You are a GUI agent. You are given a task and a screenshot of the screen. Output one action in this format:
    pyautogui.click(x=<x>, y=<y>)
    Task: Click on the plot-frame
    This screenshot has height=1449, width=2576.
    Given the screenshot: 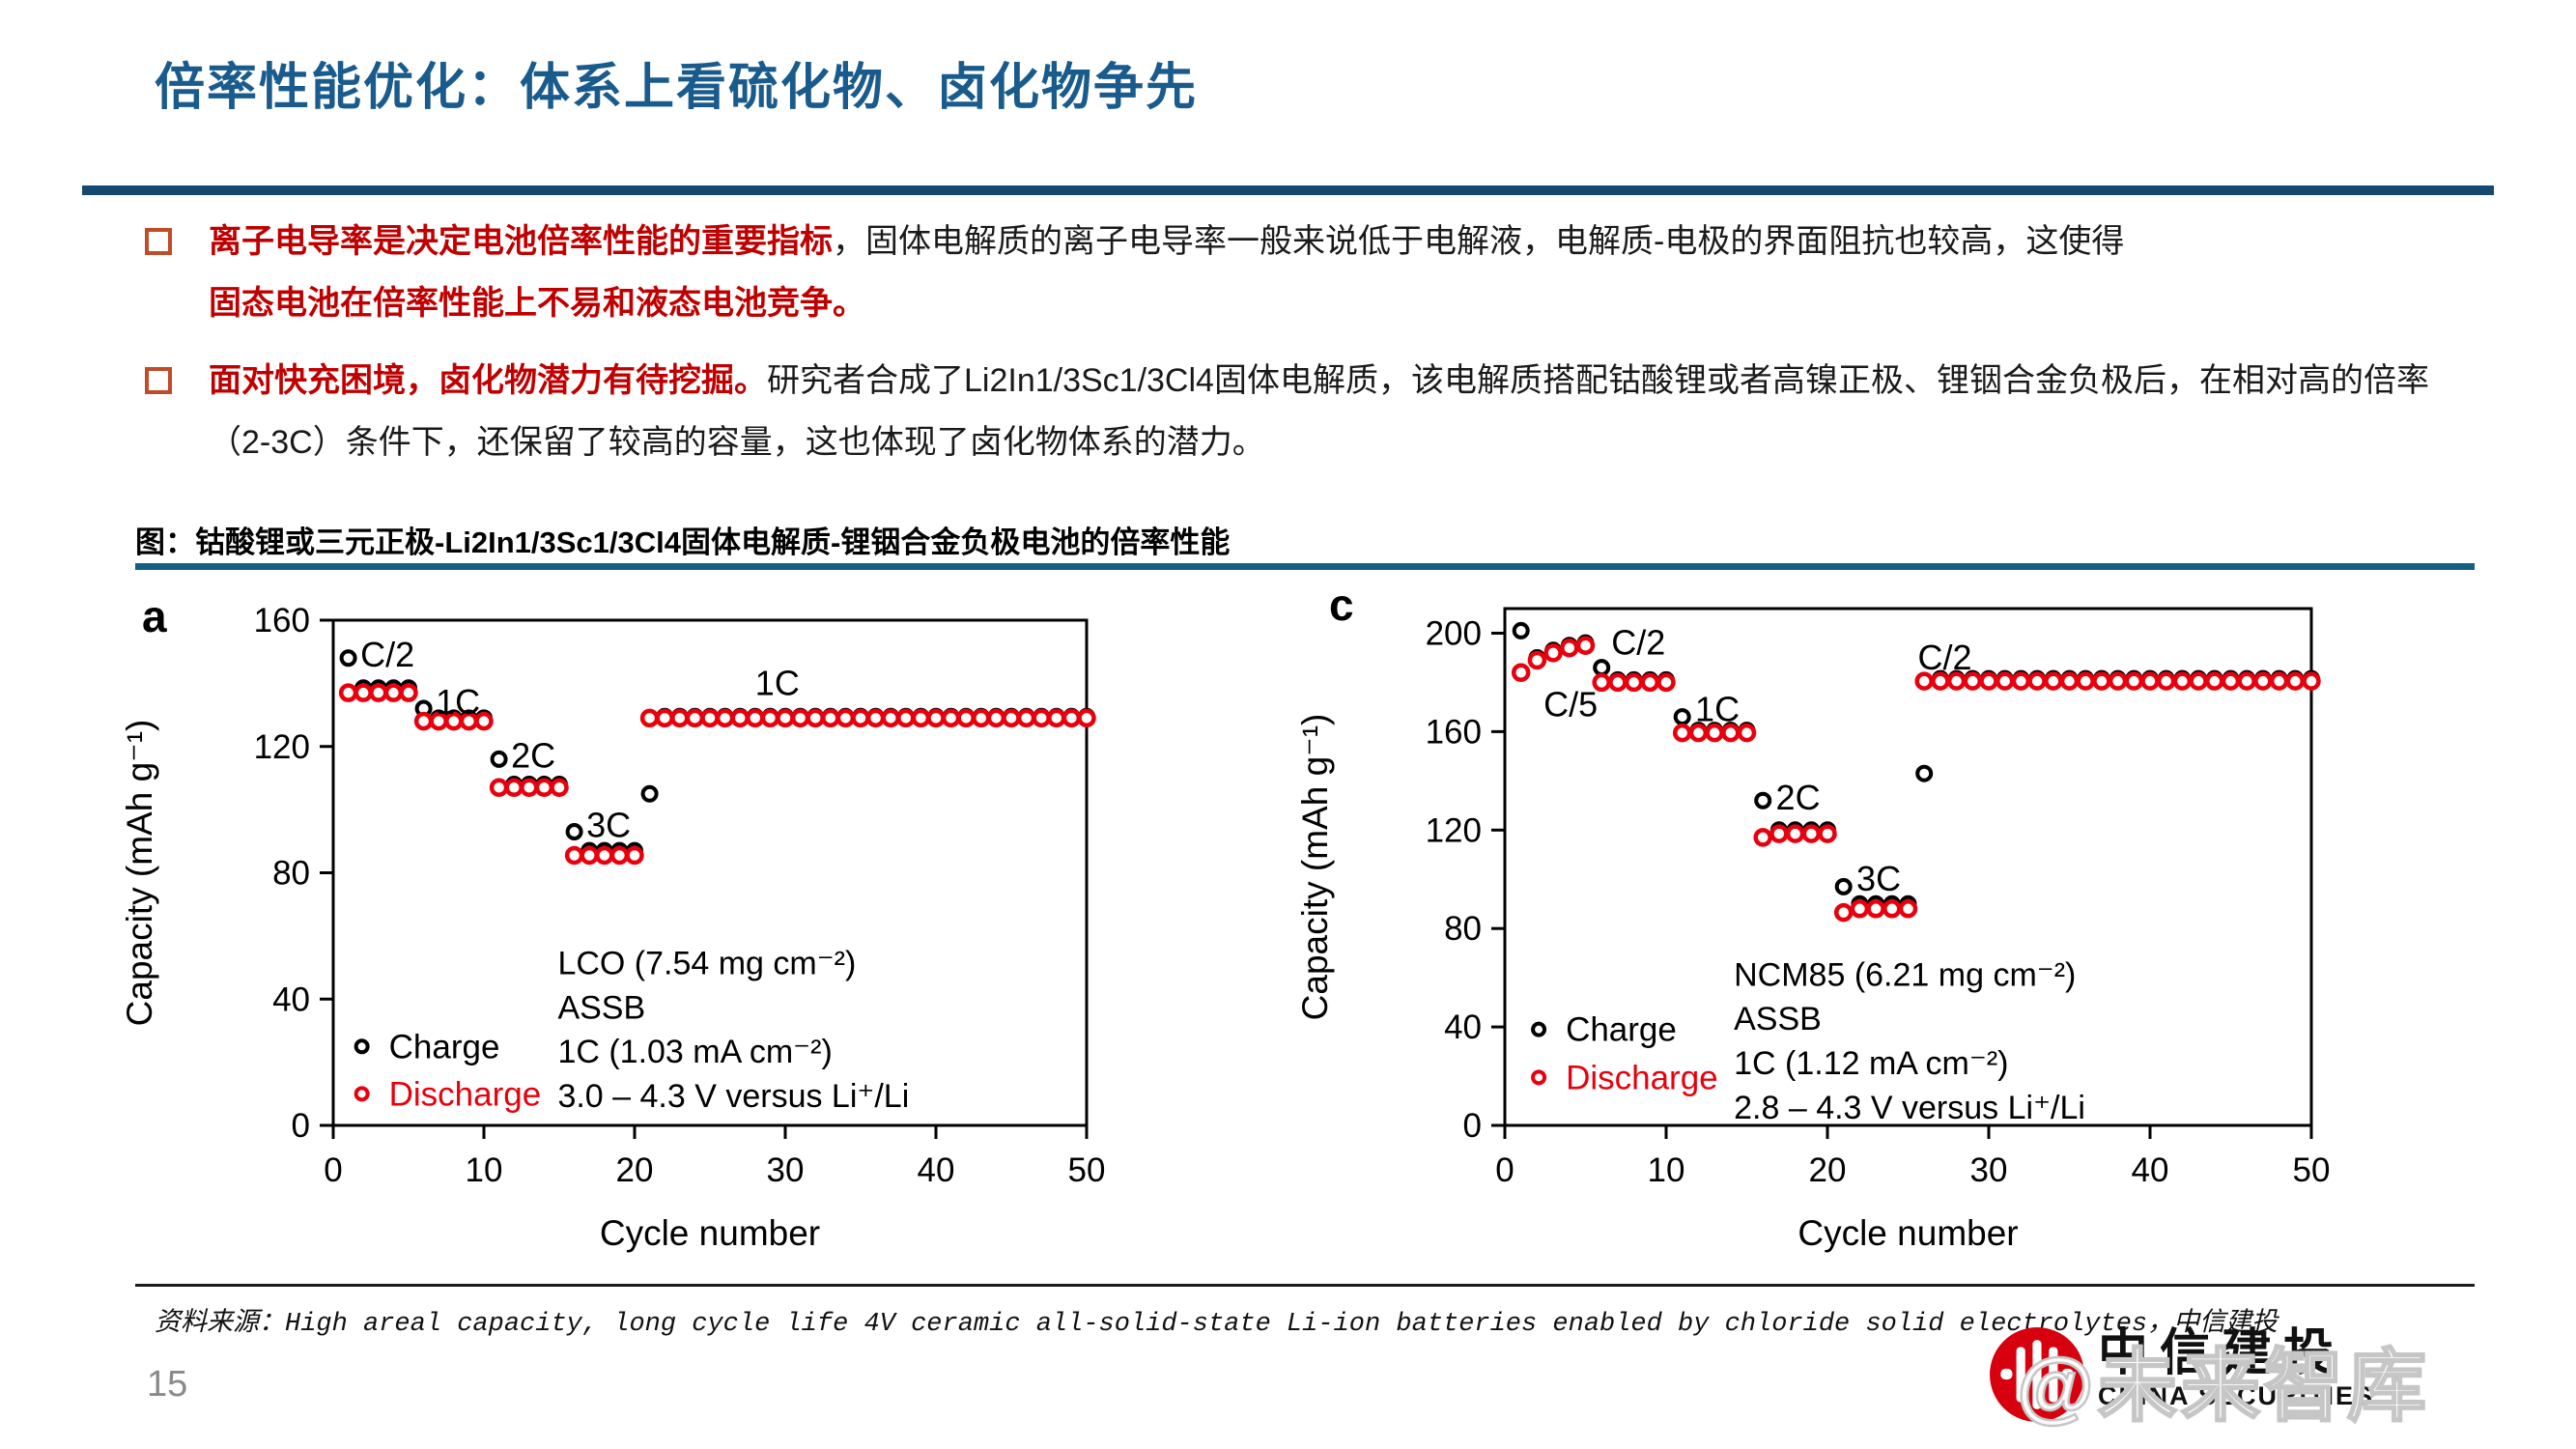 What is the action you would take?
    pyautogui.click(x=1908, y=867)
    